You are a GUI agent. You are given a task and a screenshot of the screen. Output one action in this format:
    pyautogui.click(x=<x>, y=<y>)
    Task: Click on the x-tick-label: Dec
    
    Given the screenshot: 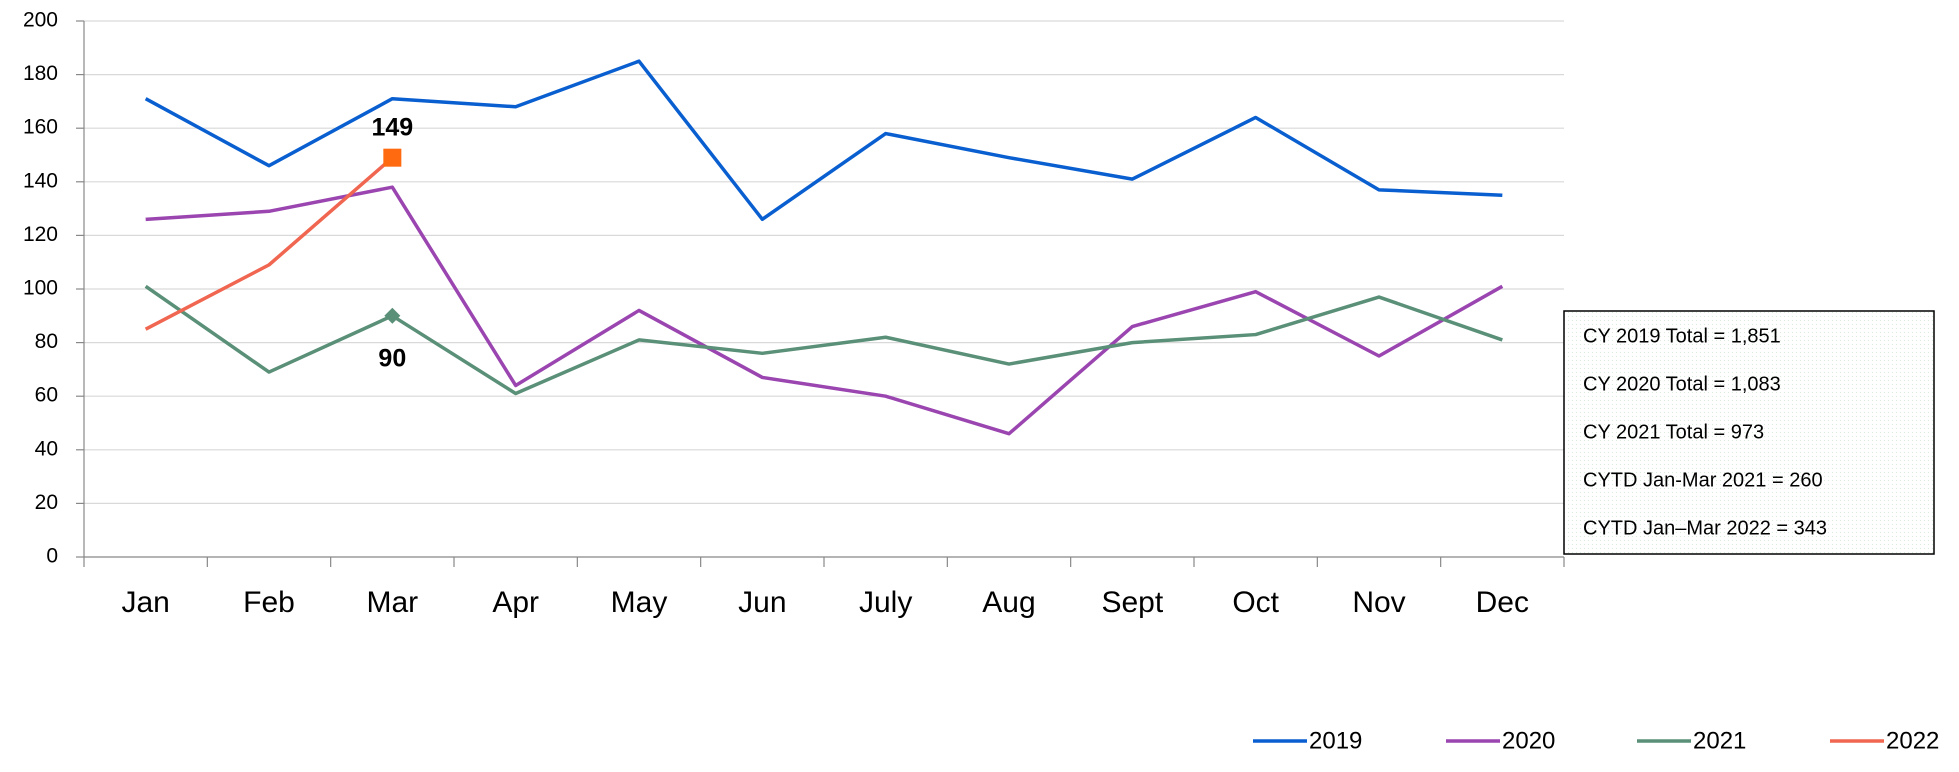 What is the action you would take?
    pyautogui.click(x=1502, y=602)
    